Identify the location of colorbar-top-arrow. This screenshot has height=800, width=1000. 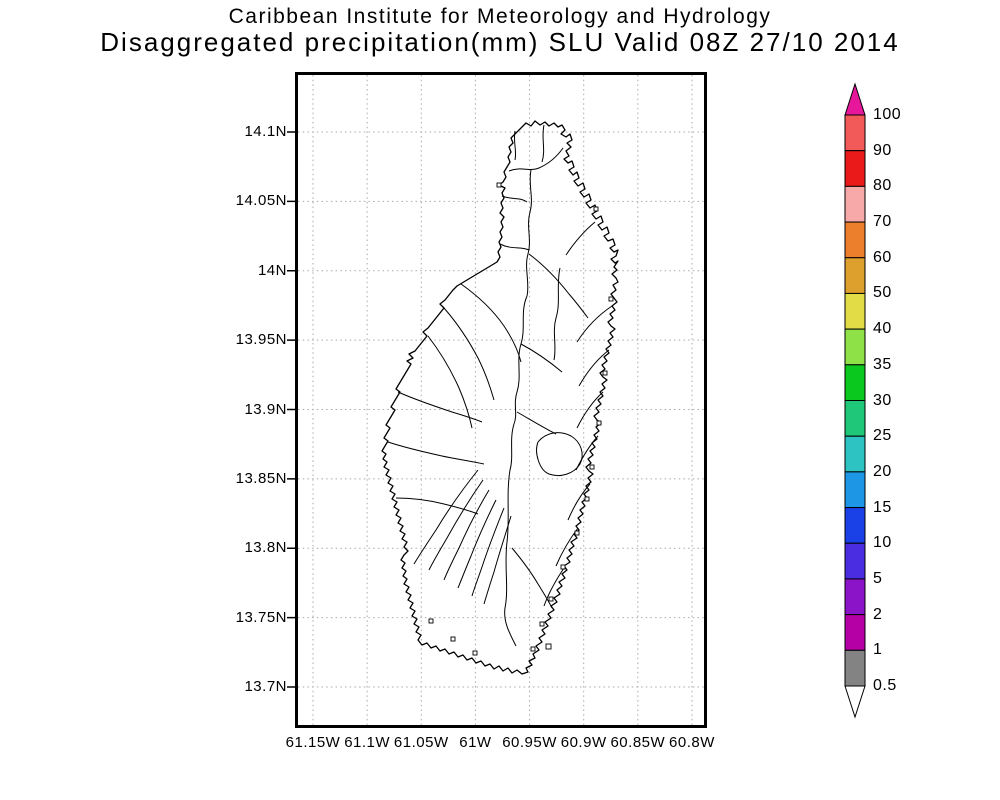
(855, 99).